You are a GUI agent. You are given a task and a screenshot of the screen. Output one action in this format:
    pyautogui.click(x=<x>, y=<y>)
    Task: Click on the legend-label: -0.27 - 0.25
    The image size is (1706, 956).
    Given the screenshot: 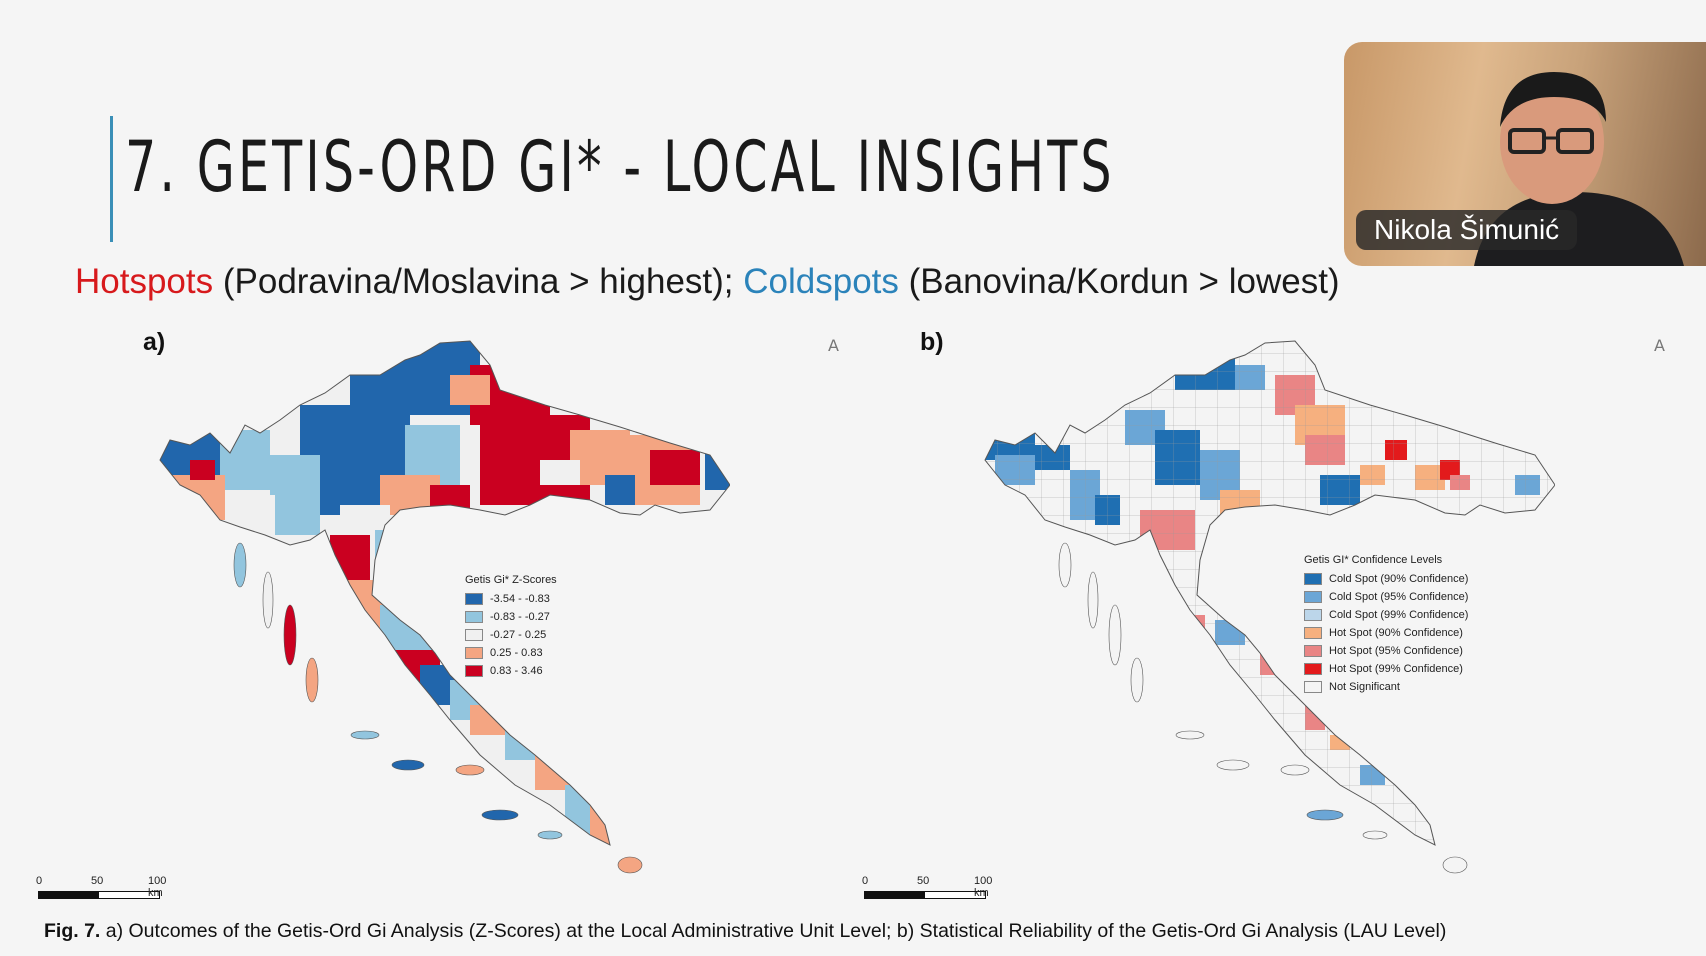 What is the action you would take?
    pyautogui.click(x=518, y=635)
    